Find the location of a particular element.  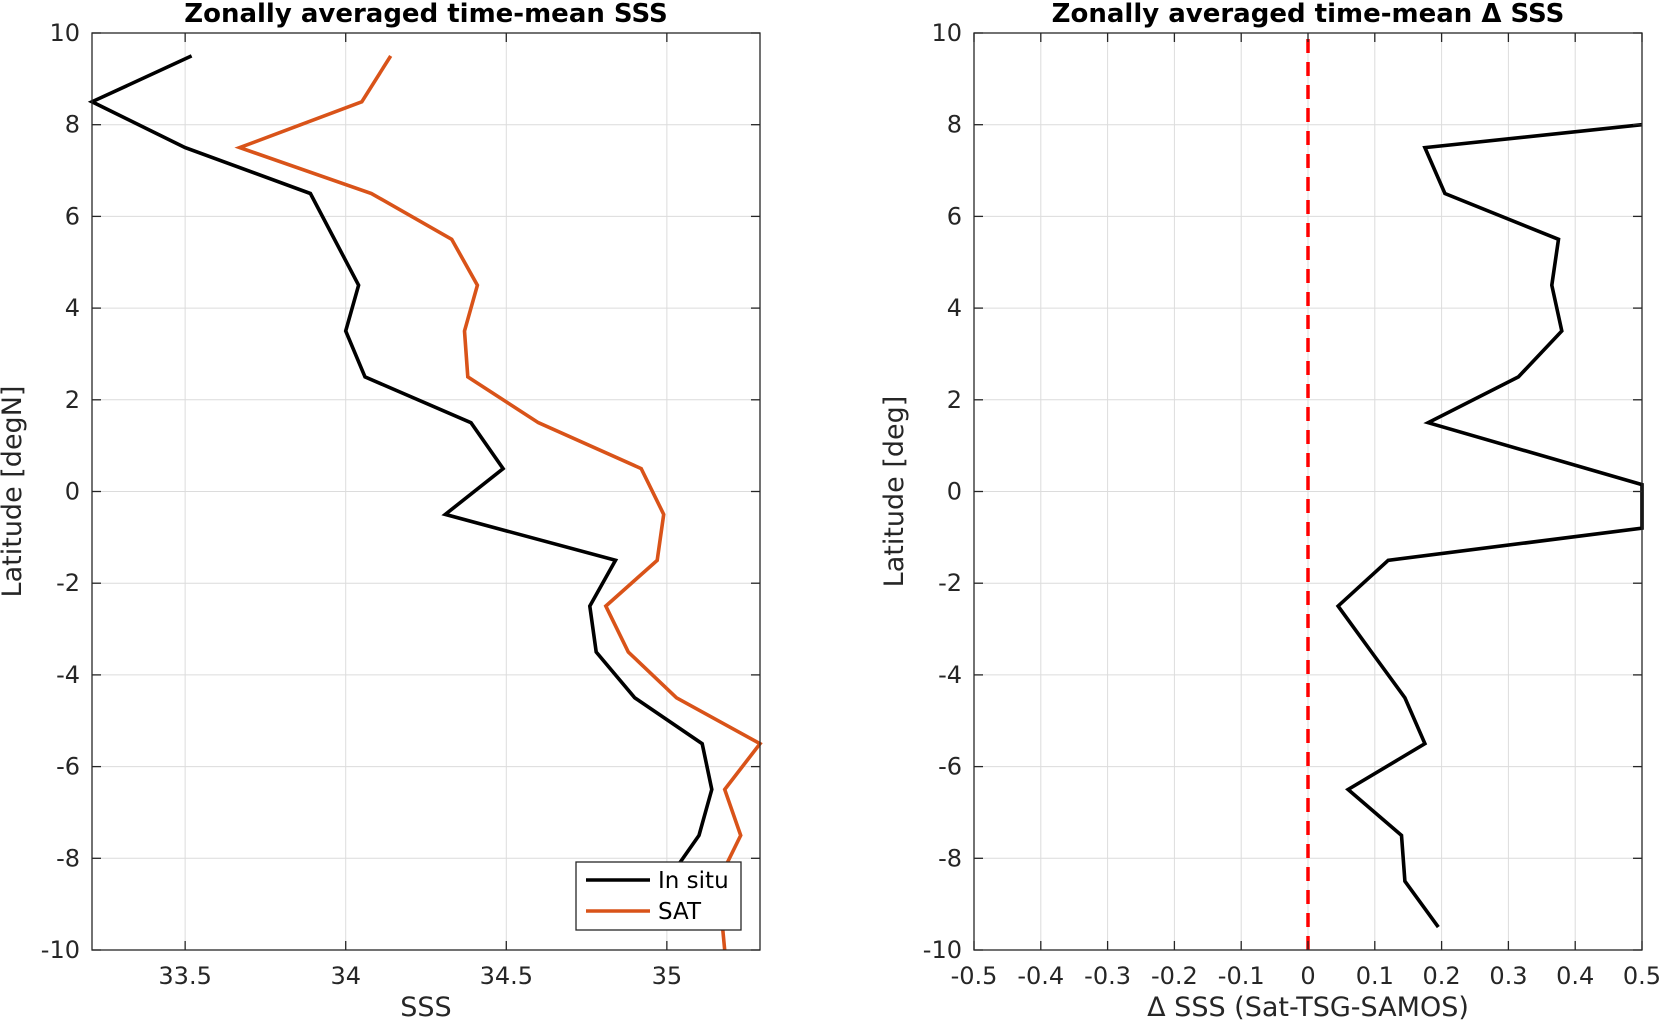

x-tick-label: -0.5 is located at coordinates (974, 976).